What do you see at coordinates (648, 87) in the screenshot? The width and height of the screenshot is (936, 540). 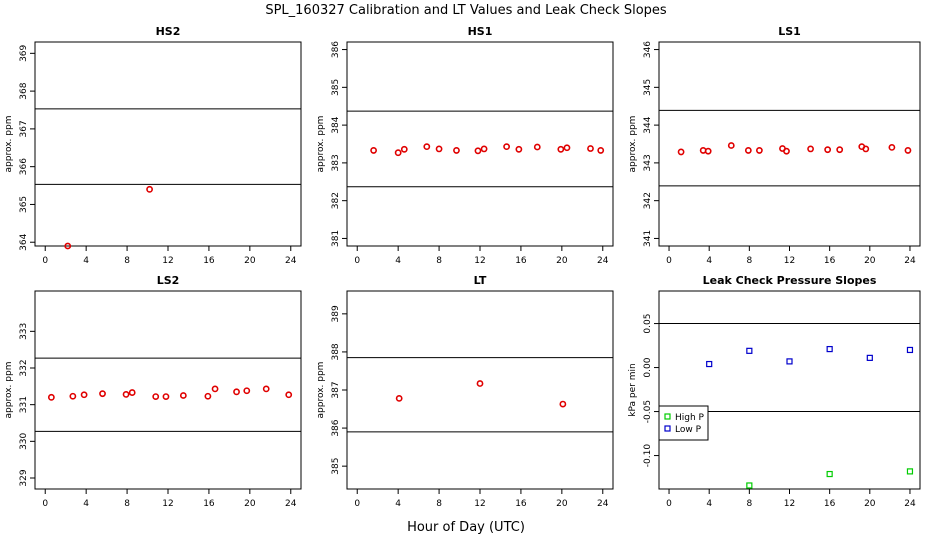 I see `y-tick-label: 345` at bounding box center [648, 87].